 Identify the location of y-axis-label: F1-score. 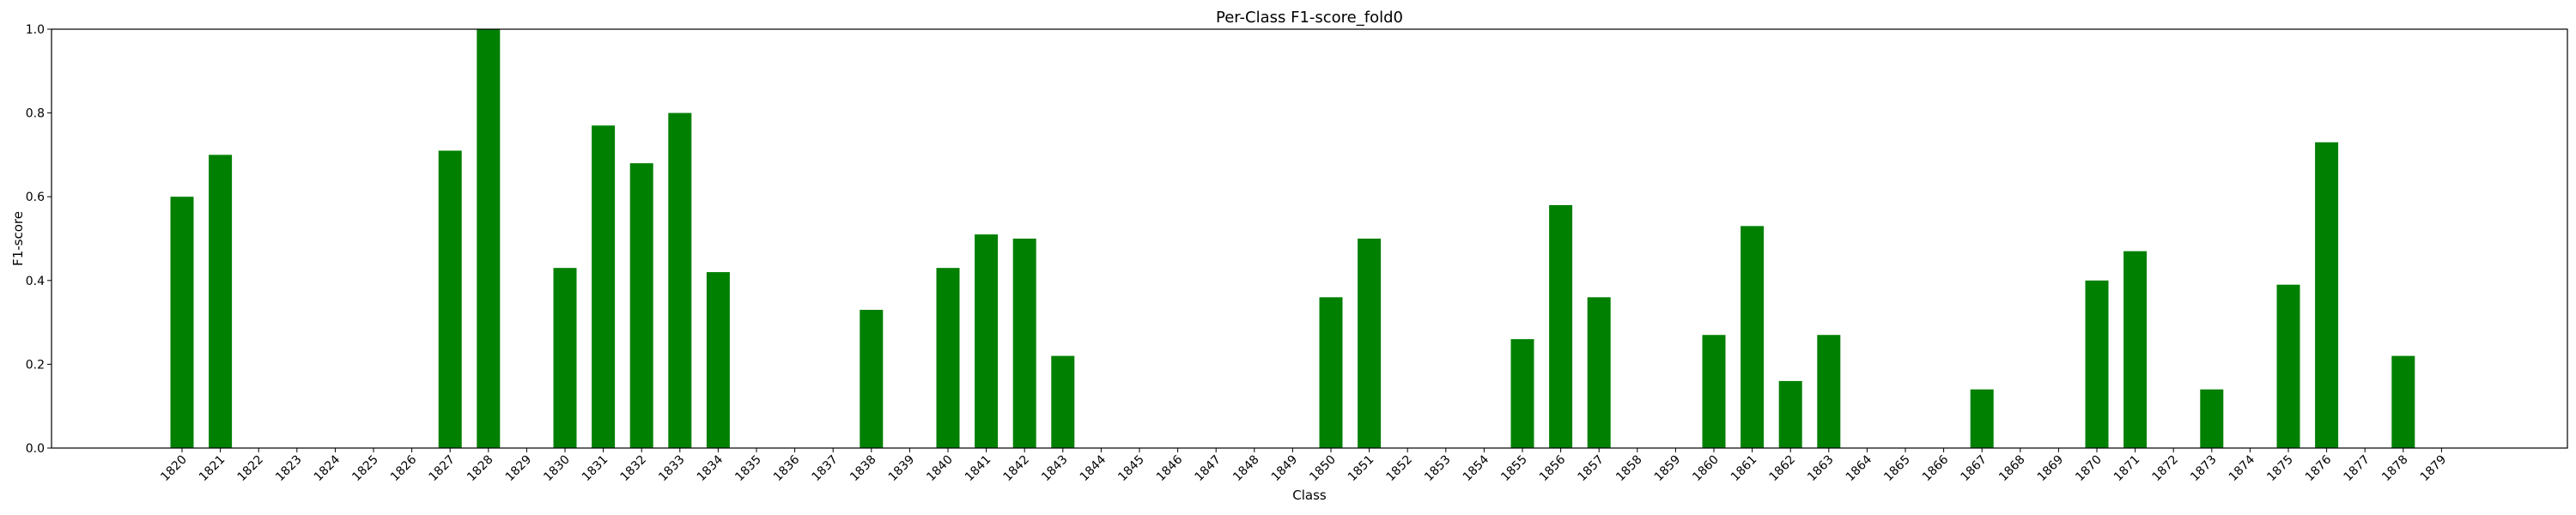
(18, 238).